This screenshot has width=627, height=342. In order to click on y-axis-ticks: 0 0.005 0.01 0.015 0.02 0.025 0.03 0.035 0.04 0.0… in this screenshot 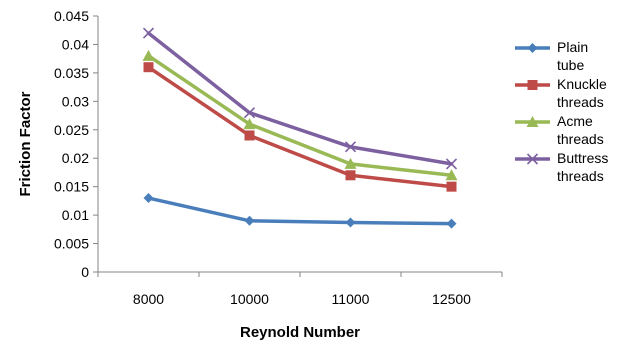, I will do `click(76, 144)`.